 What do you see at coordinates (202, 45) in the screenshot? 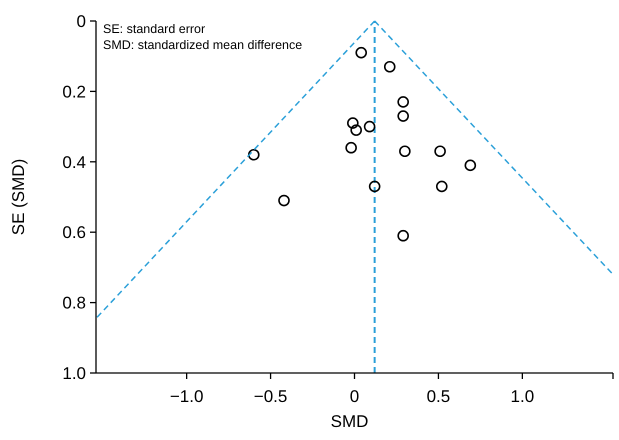
I see `annotation: SMD: standardized mean difference` at bounding box center [202, 45].